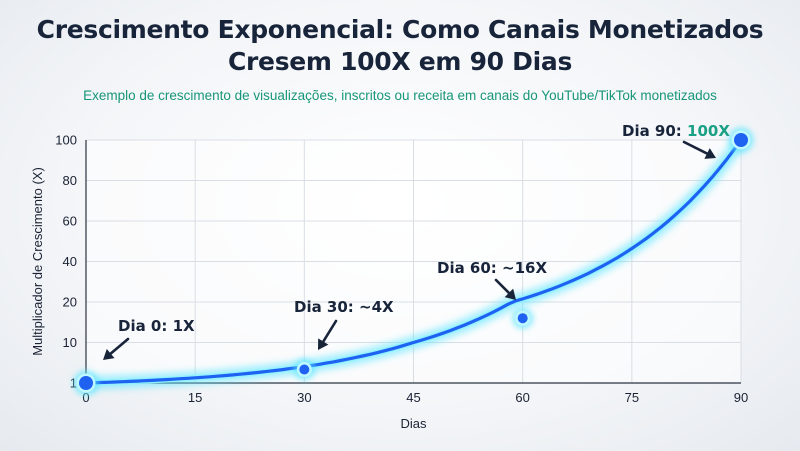  Describe the element at coordinates (708, 131) in the screenshot. I see `annotation-label-highlight: 100X` at that location.